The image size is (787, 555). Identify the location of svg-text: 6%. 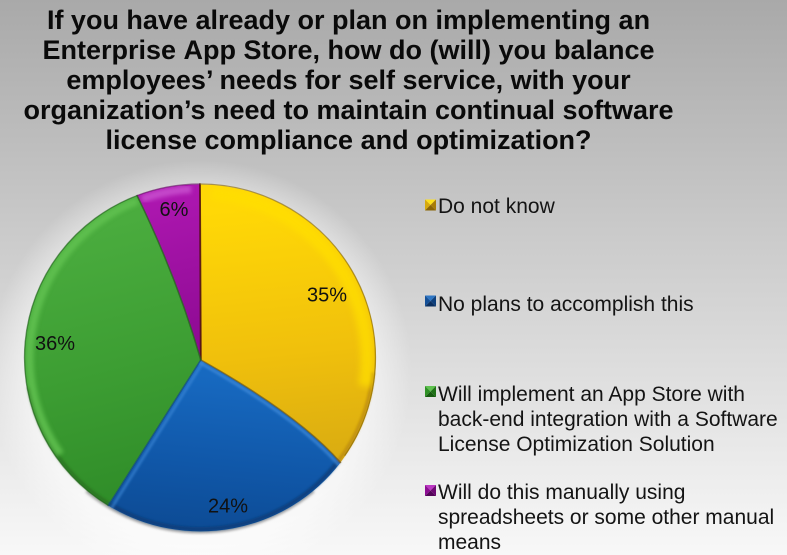
(174, 210).